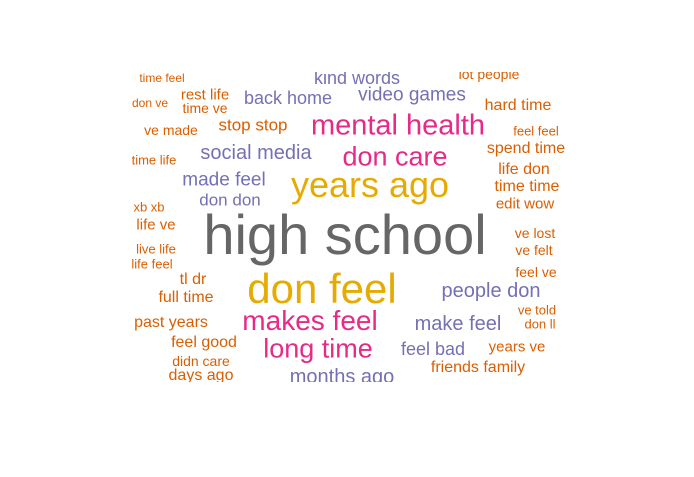 The image size is (694, 477). Describe the element at coordinates (345, 234) in the screenshot. I see `word-high-school: high school` at that location.